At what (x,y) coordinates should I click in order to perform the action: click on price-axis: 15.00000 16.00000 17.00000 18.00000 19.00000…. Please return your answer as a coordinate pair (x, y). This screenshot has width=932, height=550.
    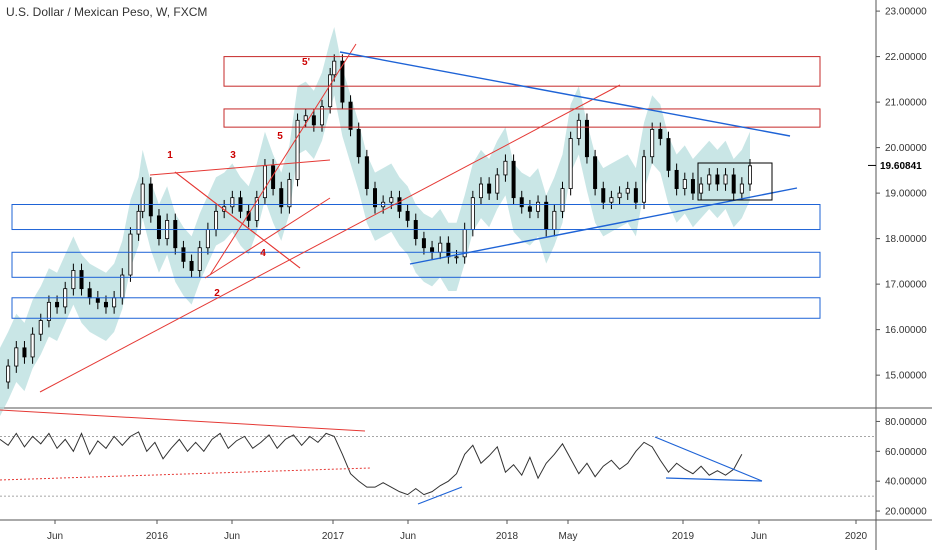
    Looking at the image, I should click on (901, 194).